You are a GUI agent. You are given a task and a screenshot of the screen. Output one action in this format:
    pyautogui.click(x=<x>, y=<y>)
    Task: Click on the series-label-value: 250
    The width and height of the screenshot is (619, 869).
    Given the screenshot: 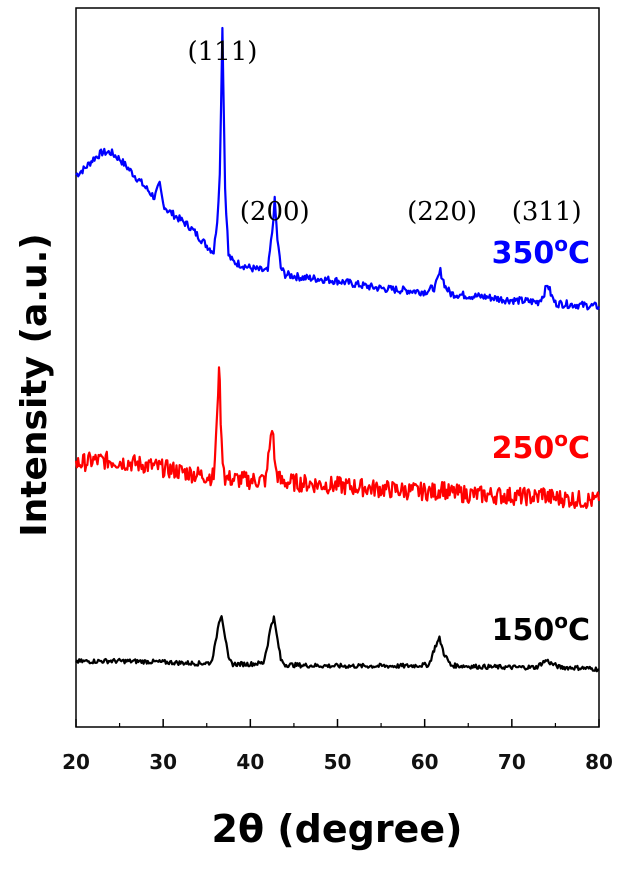 What is the action you would take?
    pyautogui.click(x=523, y=448)
    